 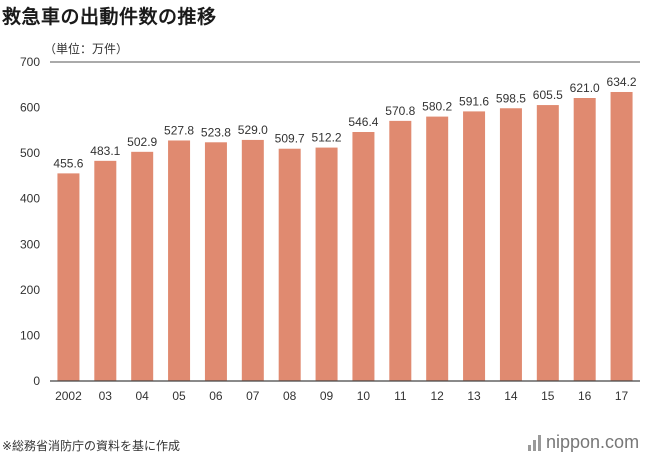 What do you see at coordinates (143, 396) in the screenshot?
I see `x-tick-label: 04` at bounding box center [143, 396].